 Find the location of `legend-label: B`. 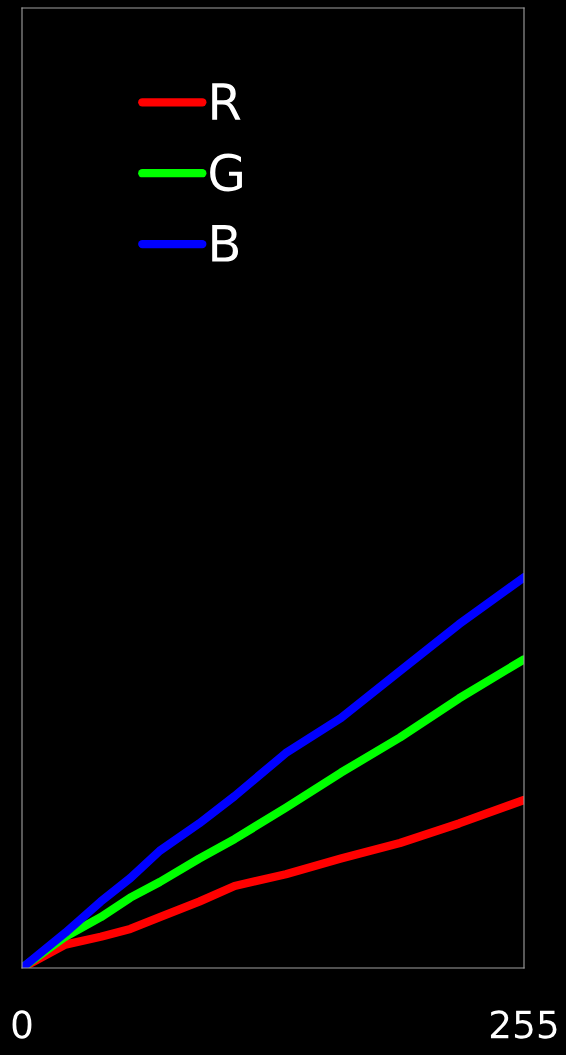

legend-label: B is located at coordinates (225, 243).